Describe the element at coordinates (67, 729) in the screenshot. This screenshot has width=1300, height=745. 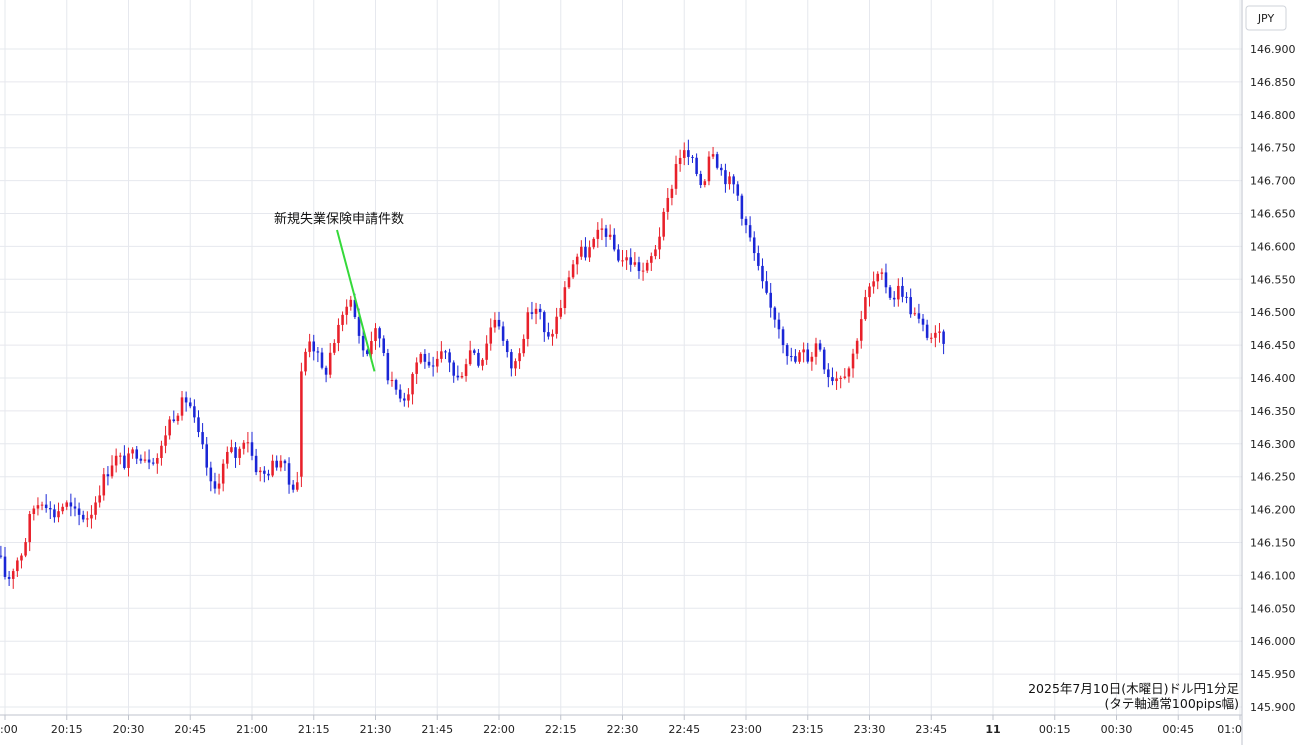
I see `x-tick-label: 20:15` at that location.